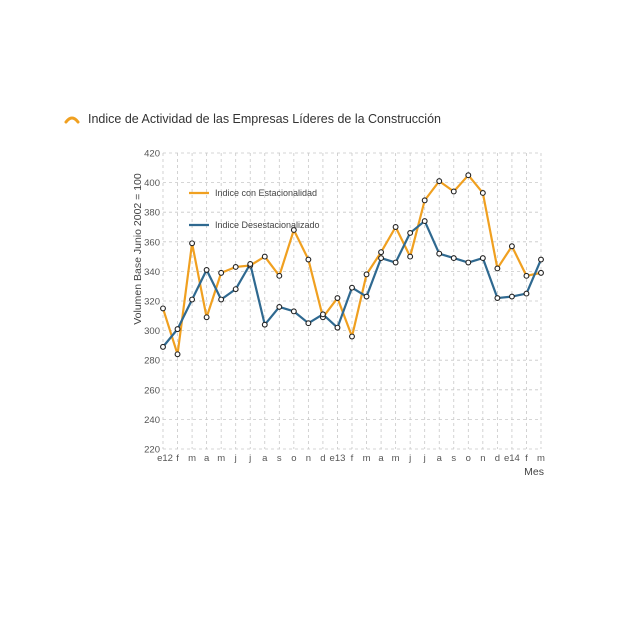 This screenshot has height=640, width=640. I want to click on x-tick-label-26: m, so click(541, 458).